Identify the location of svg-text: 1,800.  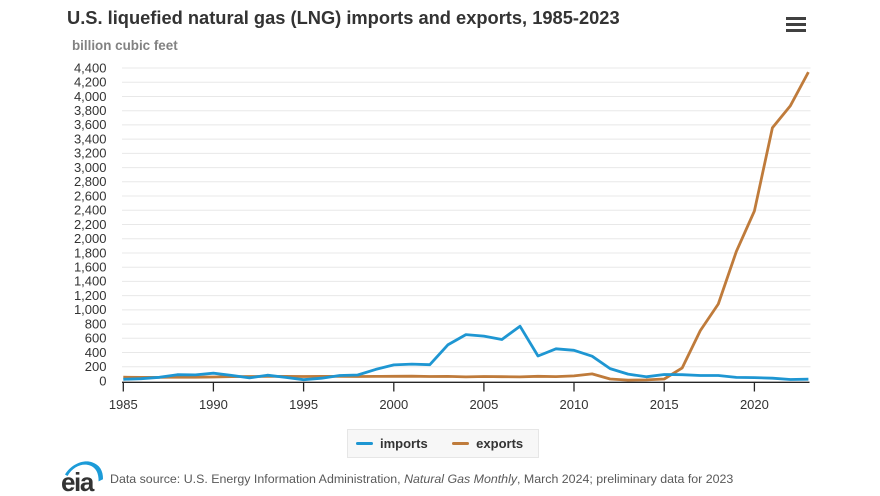
(90, 252).